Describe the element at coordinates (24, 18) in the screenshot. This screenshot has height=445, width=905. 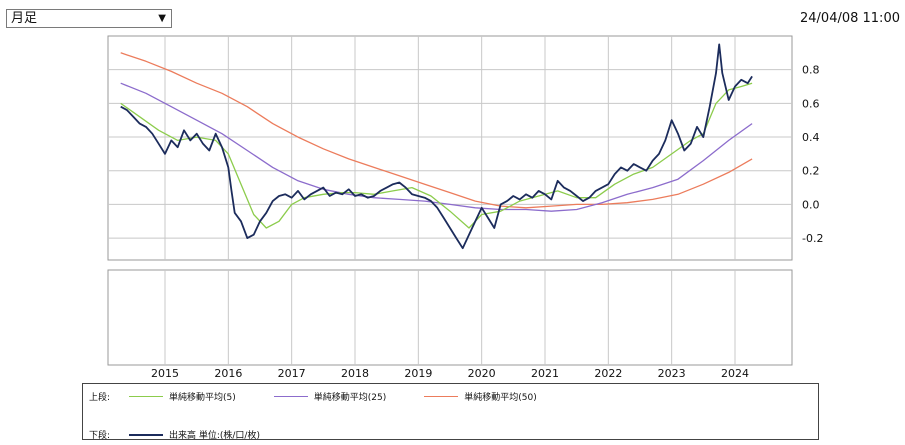
I see `period-select-value: 月足` at that location.